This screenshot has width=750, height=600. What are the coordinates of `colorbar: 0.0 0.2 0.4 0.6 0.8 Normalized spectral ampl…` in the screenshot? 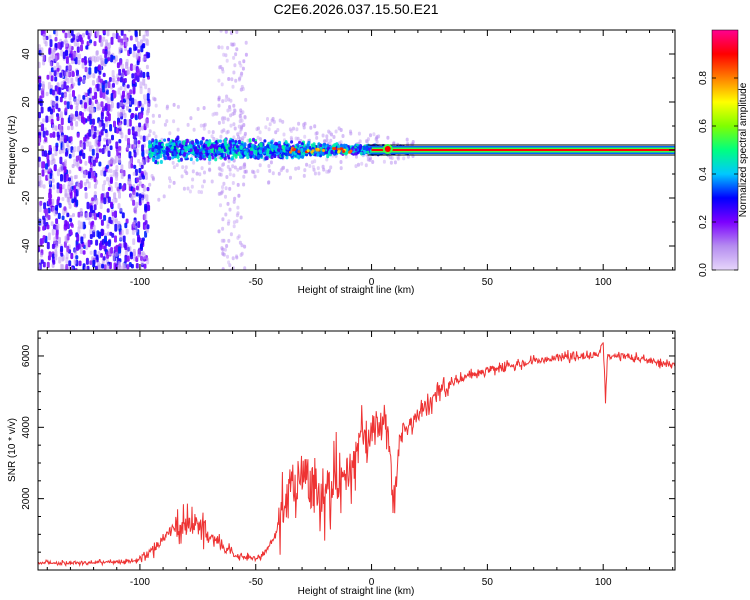 It's located at (723, 153).